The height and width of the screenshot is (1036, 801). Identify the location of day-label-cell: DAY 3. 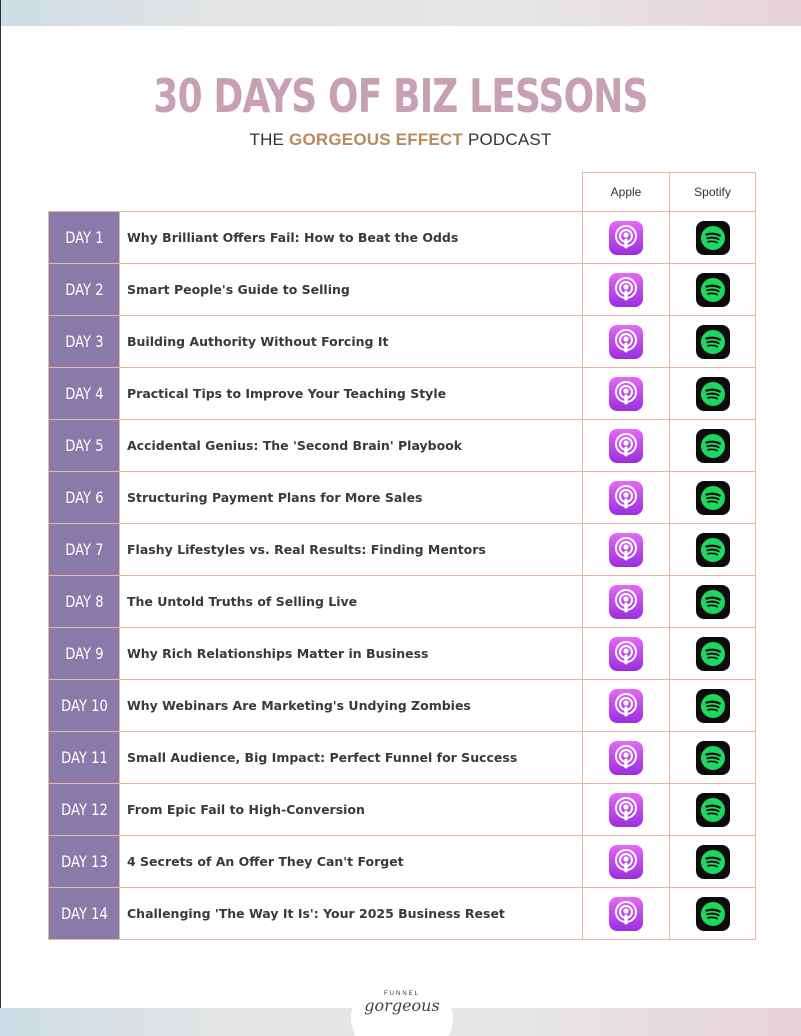
(84, 341).